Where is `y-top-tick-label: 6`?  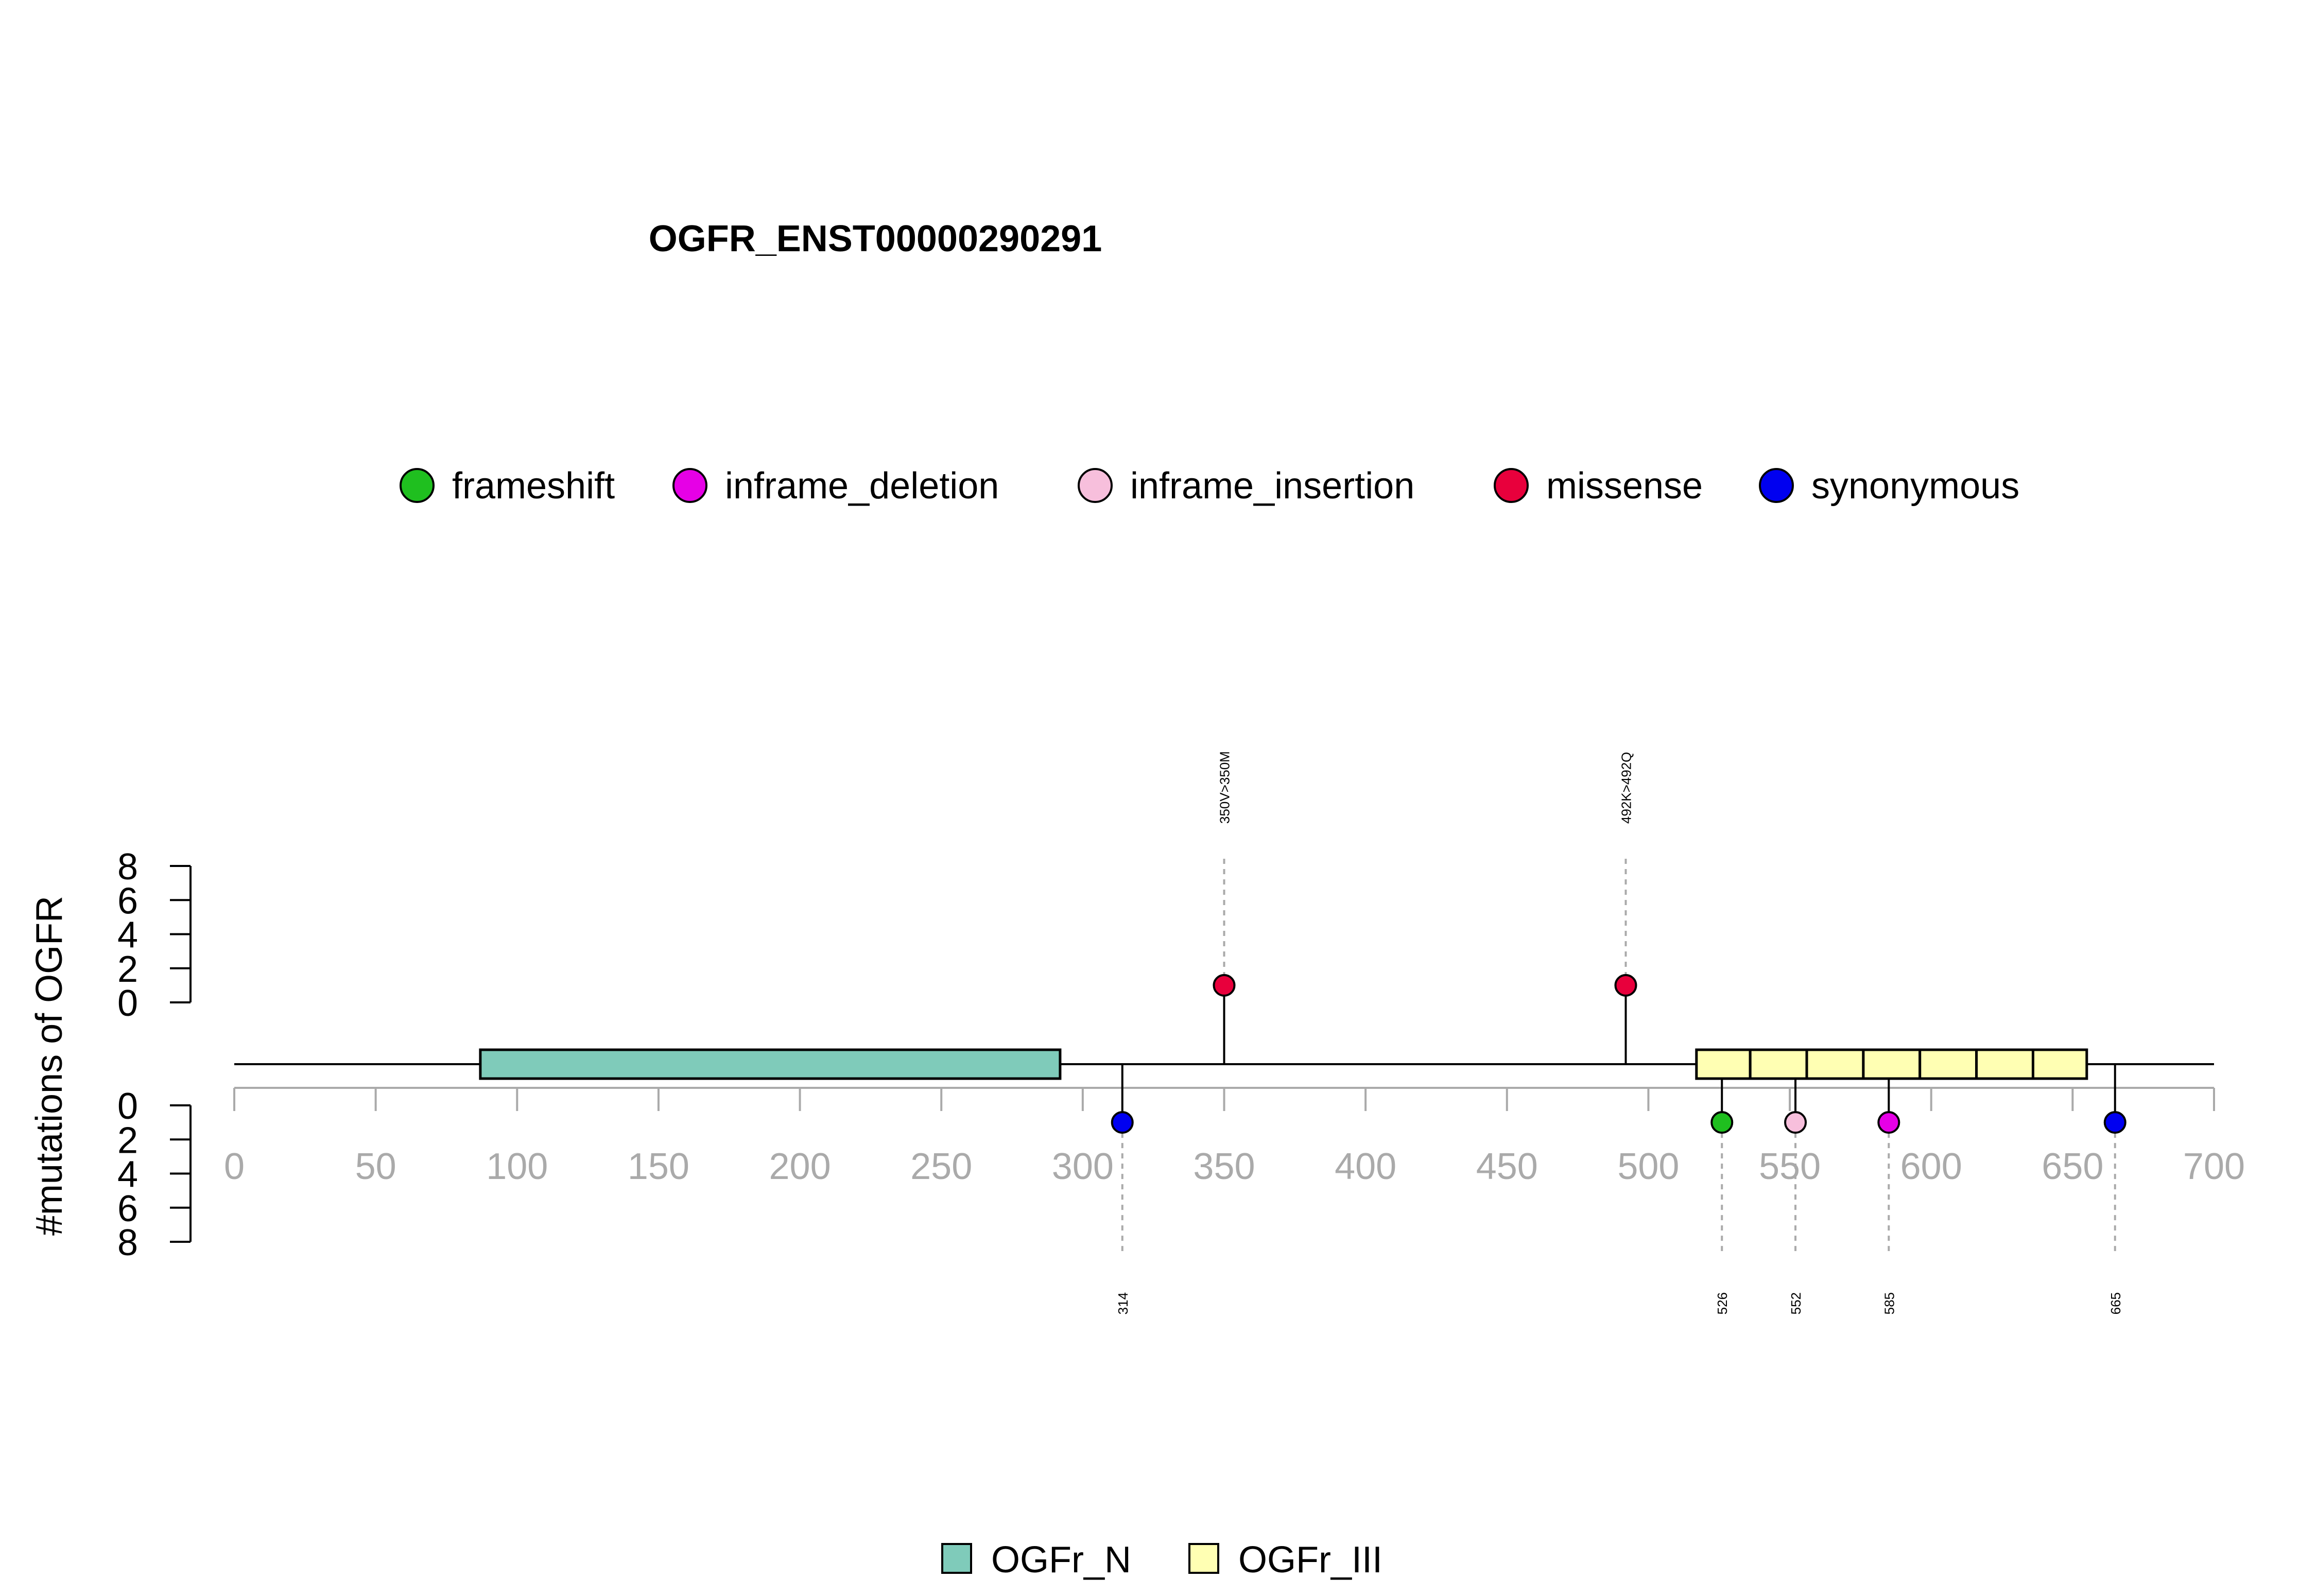
y-top-tick-label: 6 is located at coordinates (127, 901).